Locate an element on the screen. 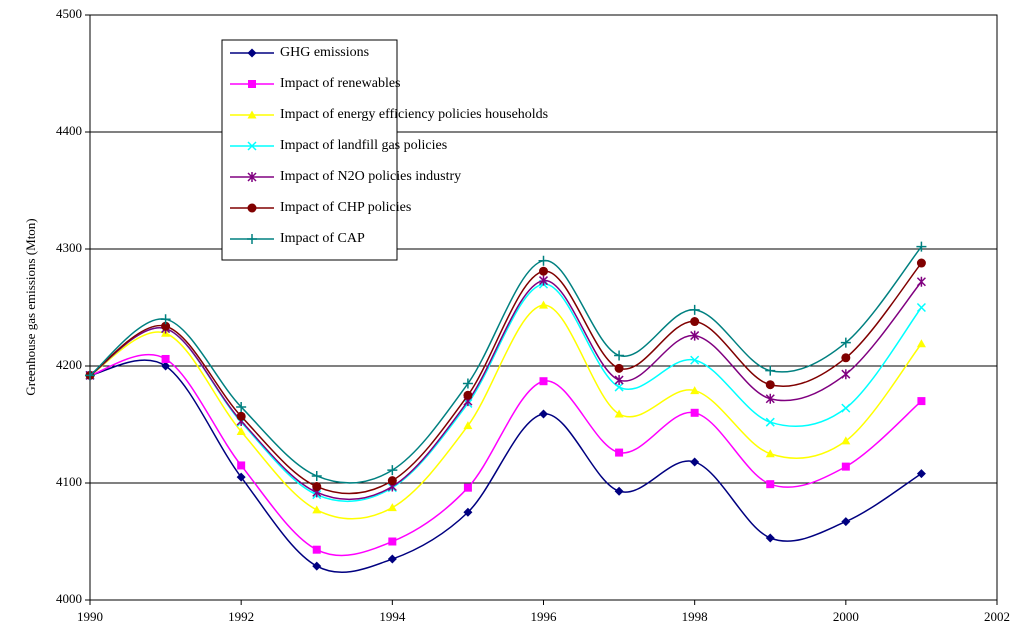  y-tick-label: 4000 is located at coordinates (69, 598).